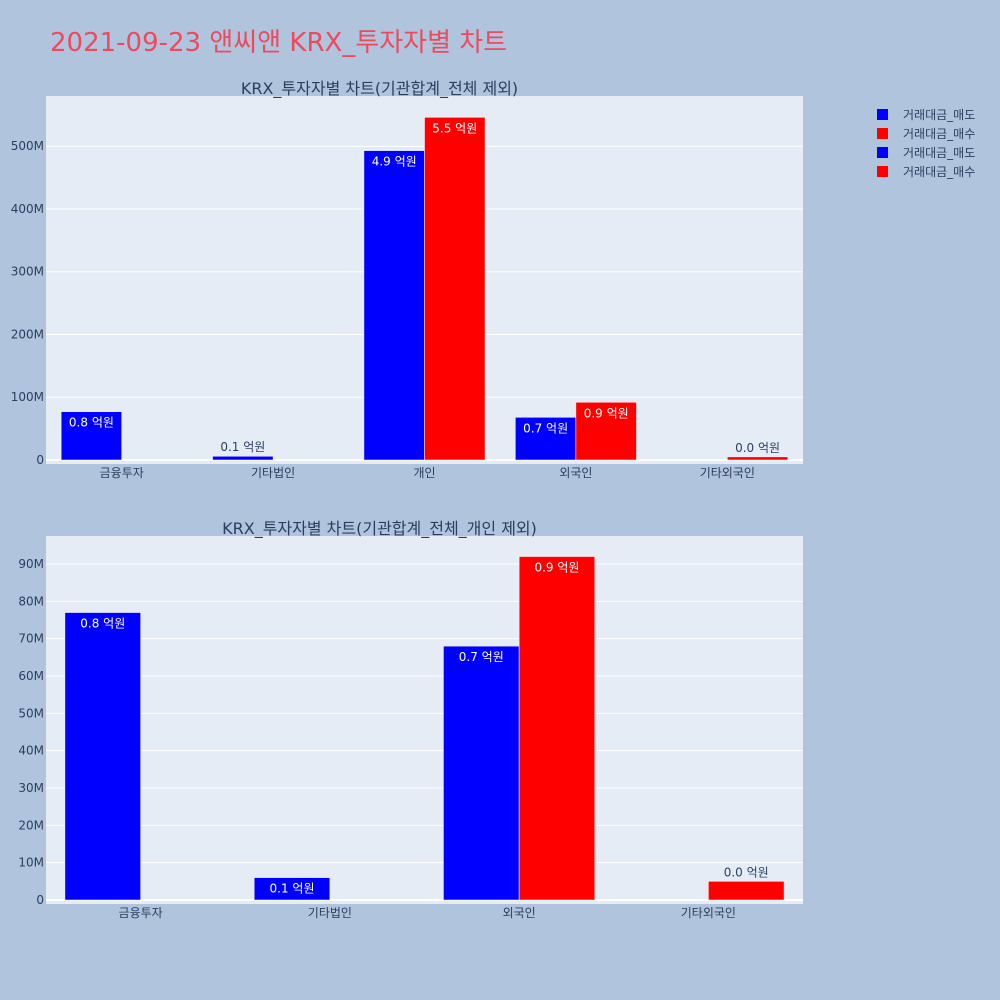 This screenshot has height=1000, width=1000. Describe the element at coordinates (31, 564) in the screenshot. I see `y-tick-label: 90M` at that location.